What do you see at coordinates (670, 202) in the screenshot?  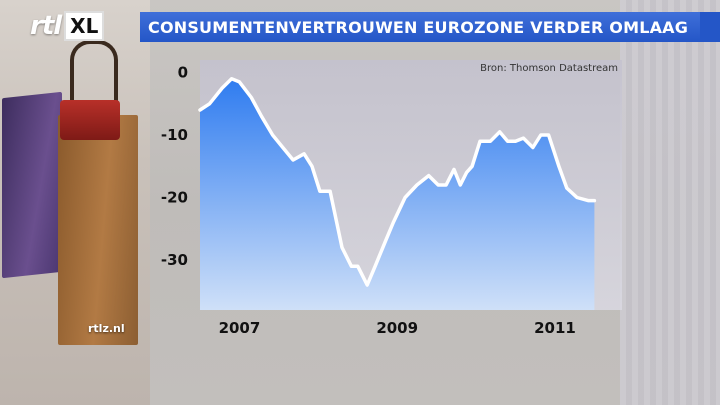 I see `background-stripes` at bounding box center [670, 202].